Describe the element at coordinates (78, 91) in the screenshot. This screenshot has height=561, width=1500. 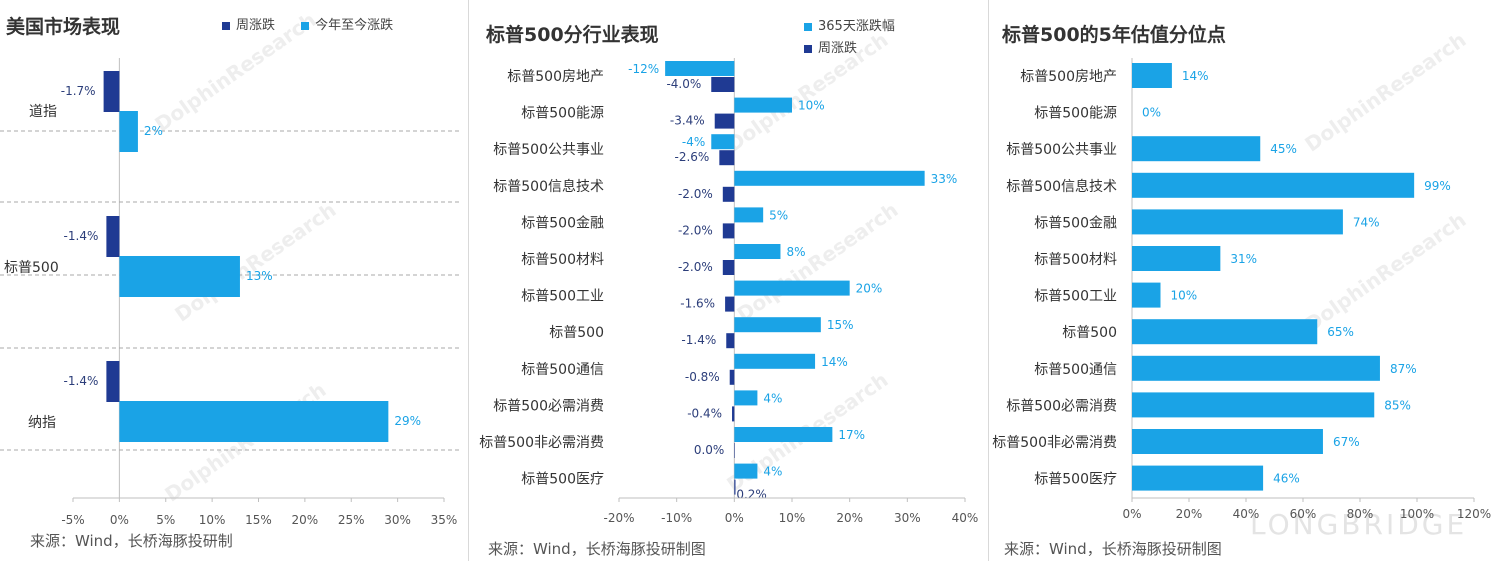
I see `data-label-weekly: -1.7%` at that location.